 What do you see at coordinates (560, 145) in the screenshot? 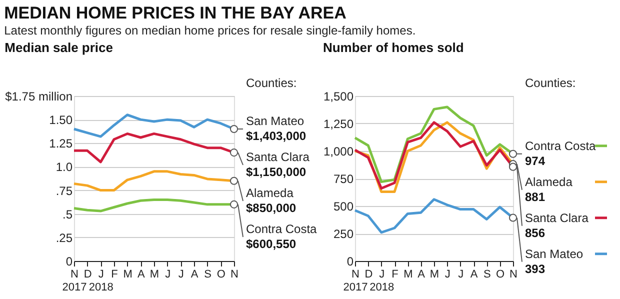
I see `legend-label: Contra Costa` at bounding box center [560, 145].